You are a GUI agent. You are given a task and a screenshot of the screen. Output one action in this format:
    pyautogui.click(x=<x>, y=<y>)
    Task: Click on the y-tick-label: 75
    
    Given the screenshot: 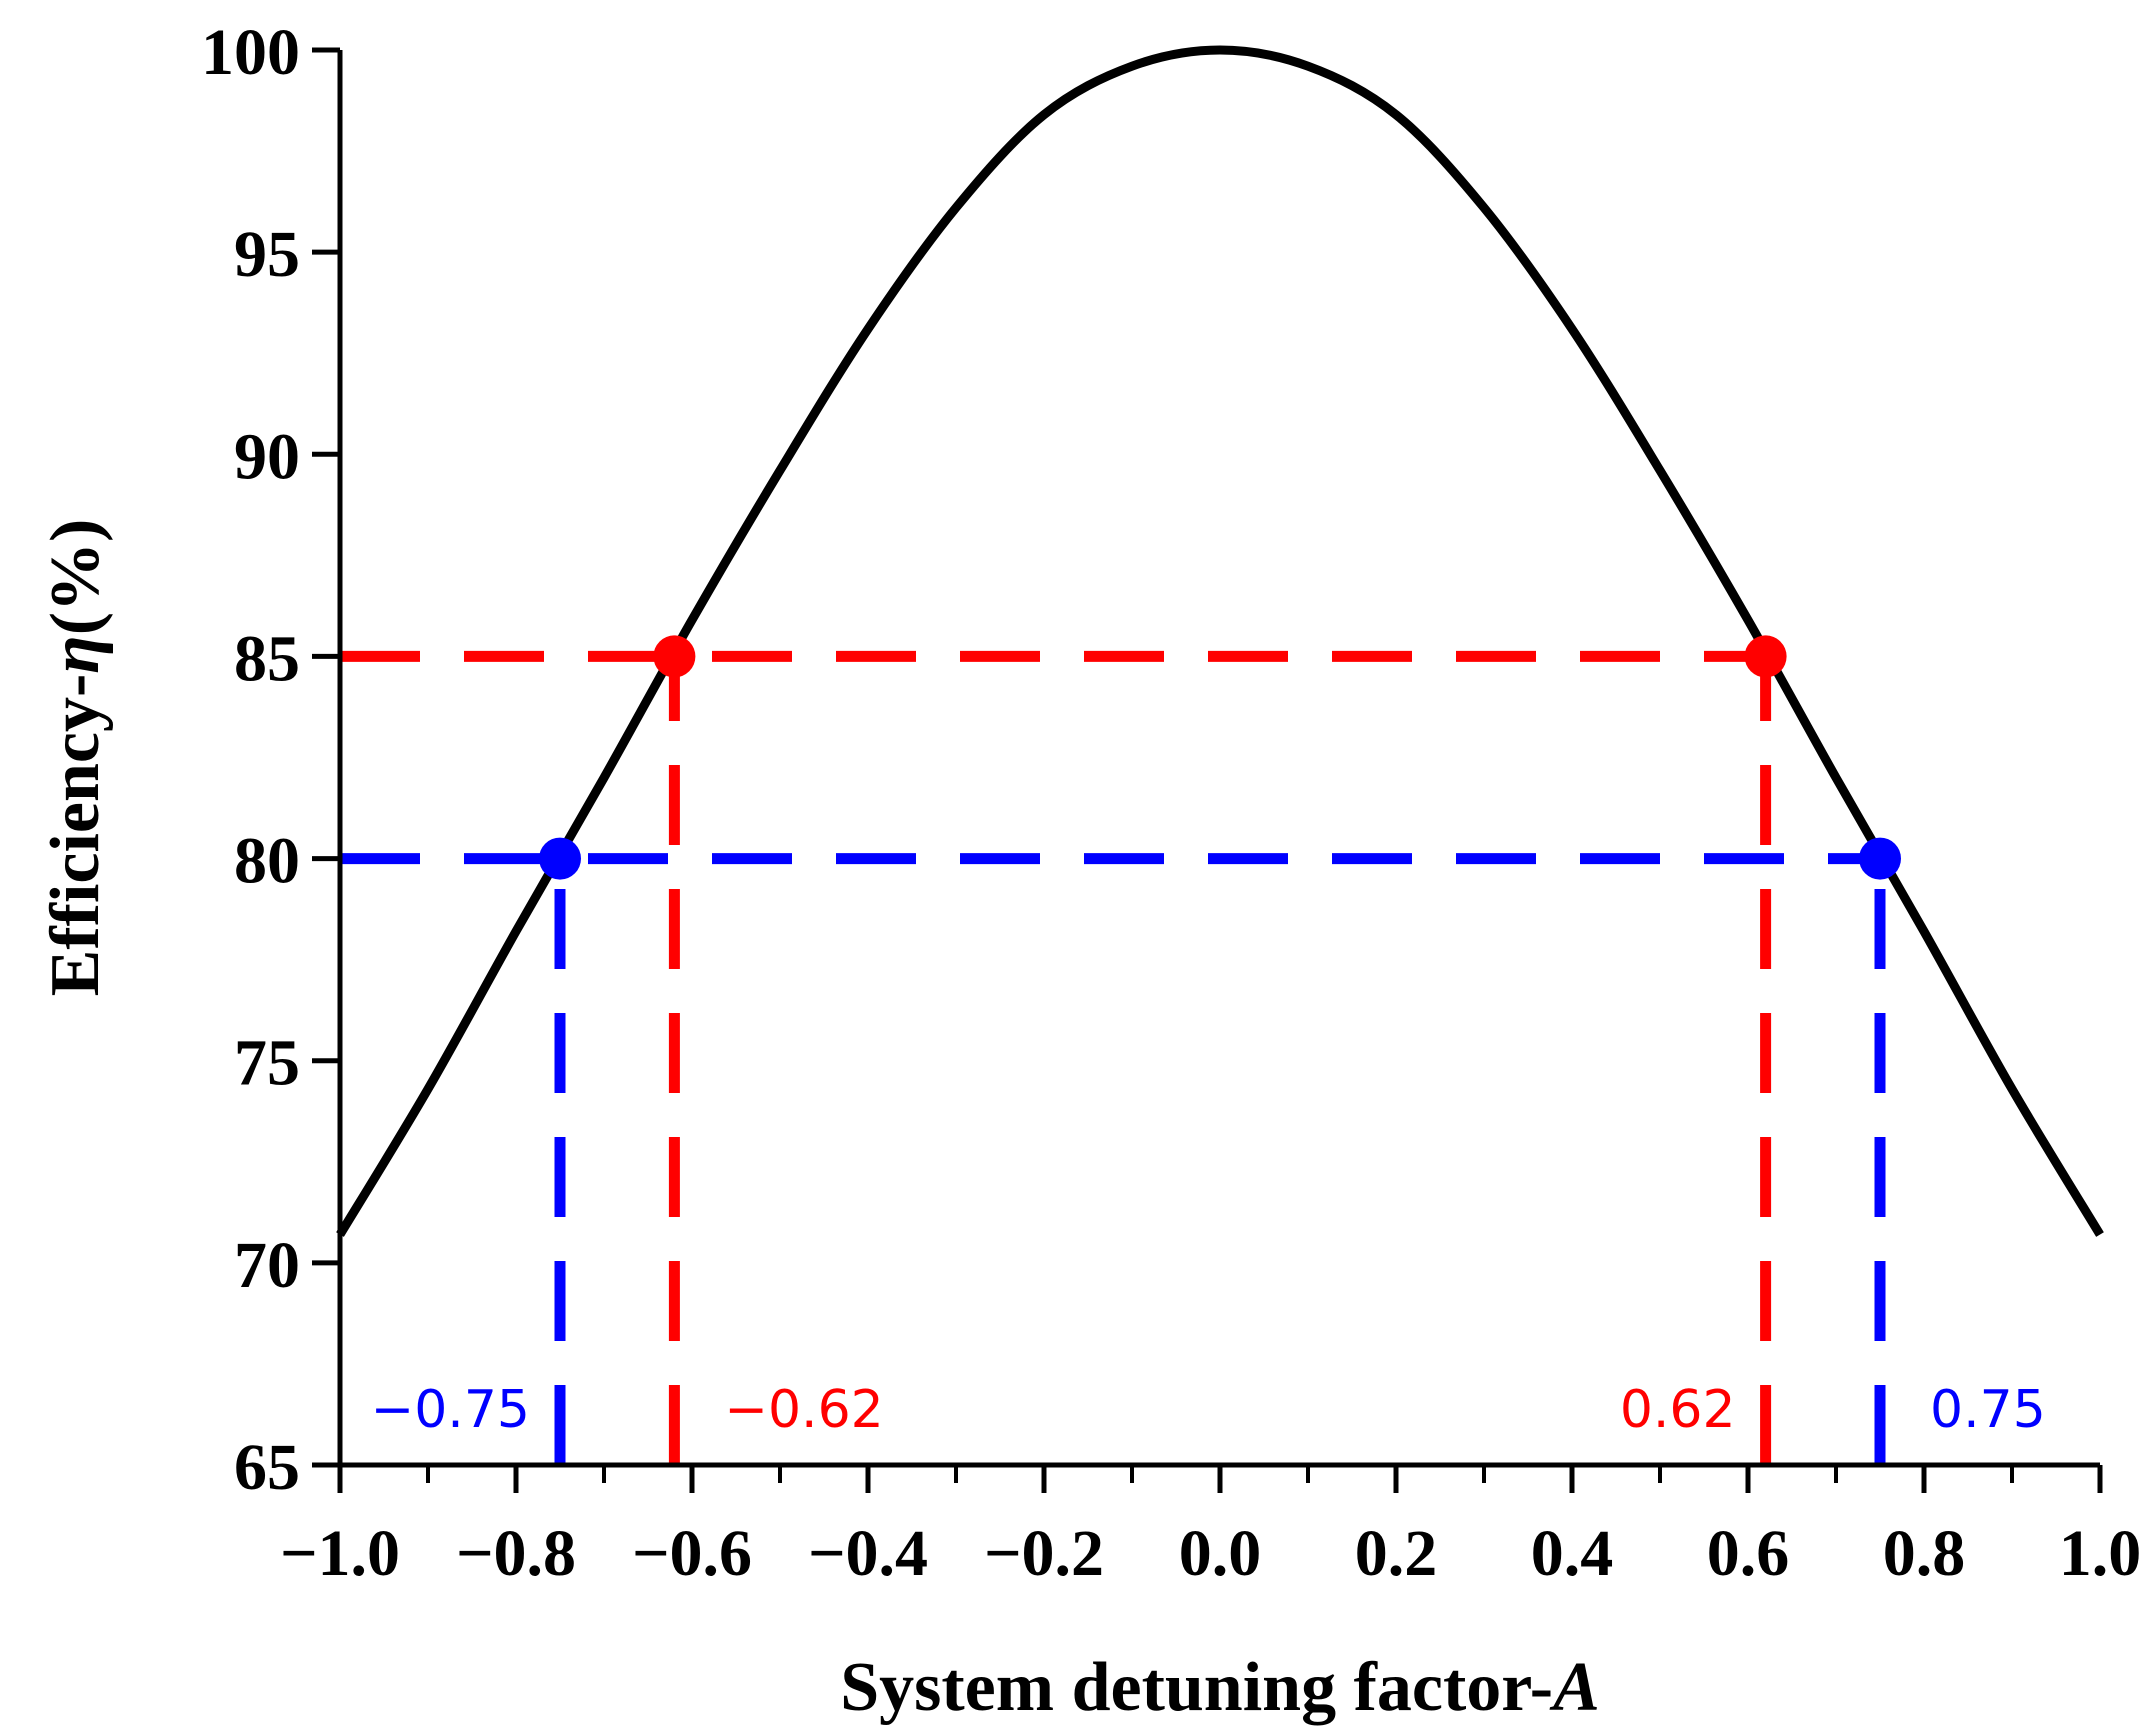 What is the action you would take?
    pyautogui.click(x=267, y=1063)
    